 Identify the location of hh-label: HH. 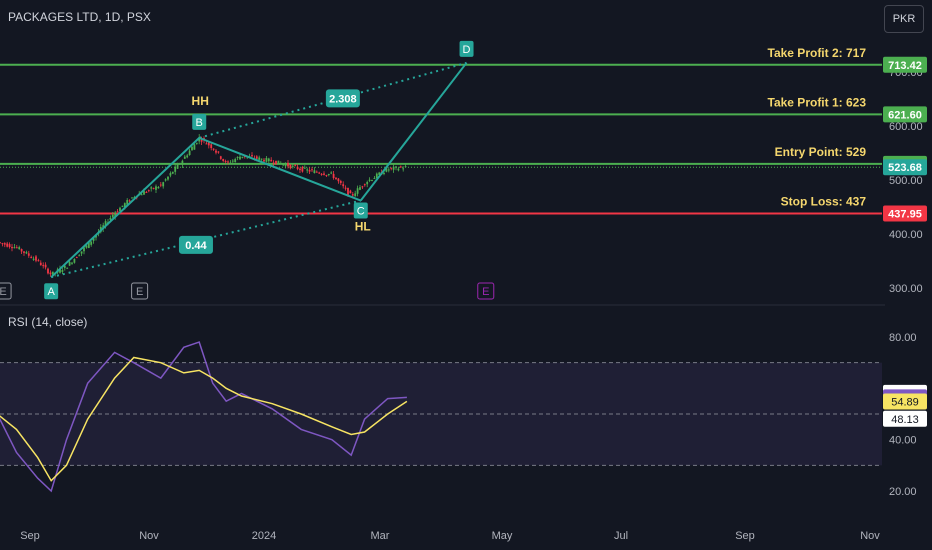
(200, 101).